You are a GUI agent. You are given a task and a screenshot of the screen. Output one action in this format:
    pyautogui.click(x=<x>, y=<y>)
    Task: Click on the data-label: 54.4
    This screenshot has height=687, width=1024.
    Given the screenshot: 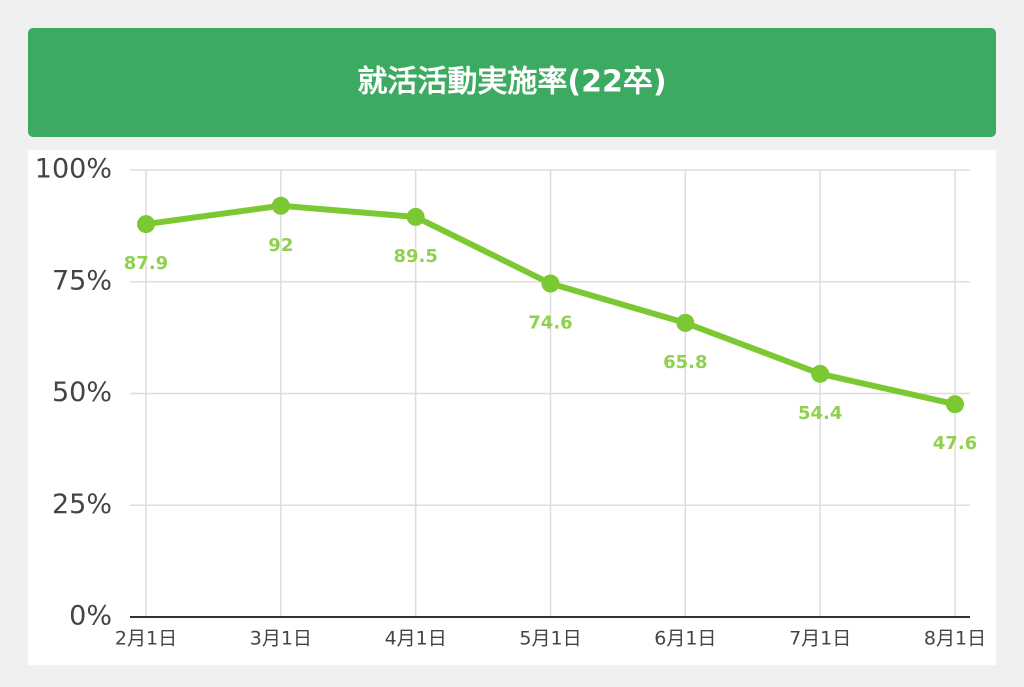 What is the action you would take?
    pyautogui.click(x=820, y=413)
    